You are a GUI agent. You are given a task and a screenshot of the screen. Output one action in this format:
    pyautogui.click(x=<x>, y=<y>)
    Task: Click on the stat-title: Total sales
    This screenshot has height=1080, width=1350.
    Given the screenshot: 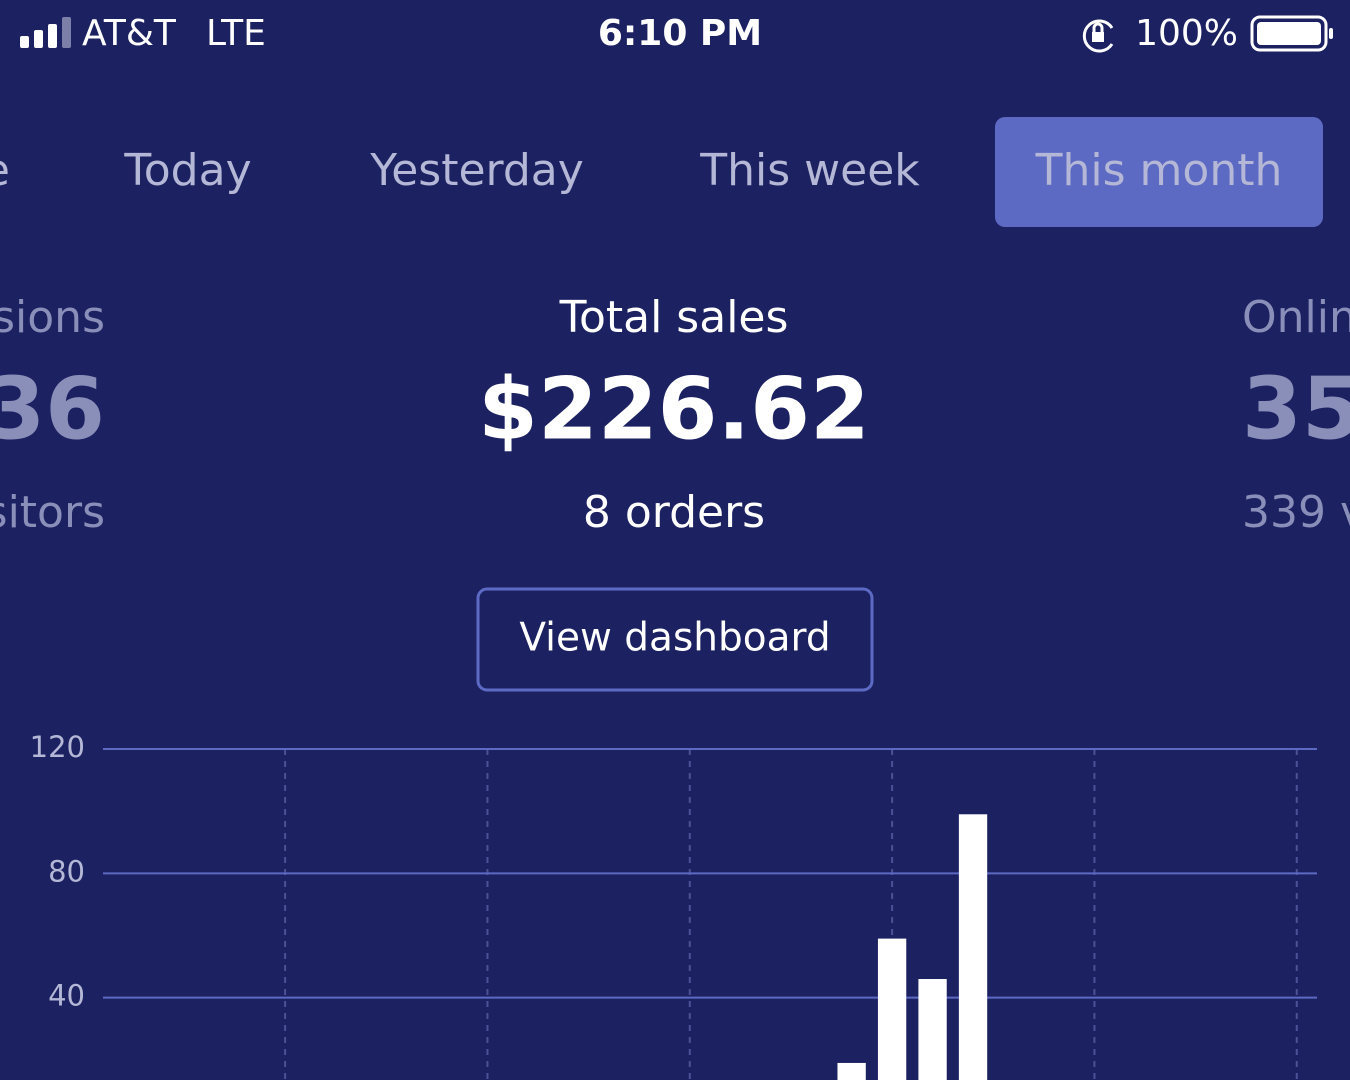 What is the action you would take?
    pyautogui.click(x=674, y=317)
    